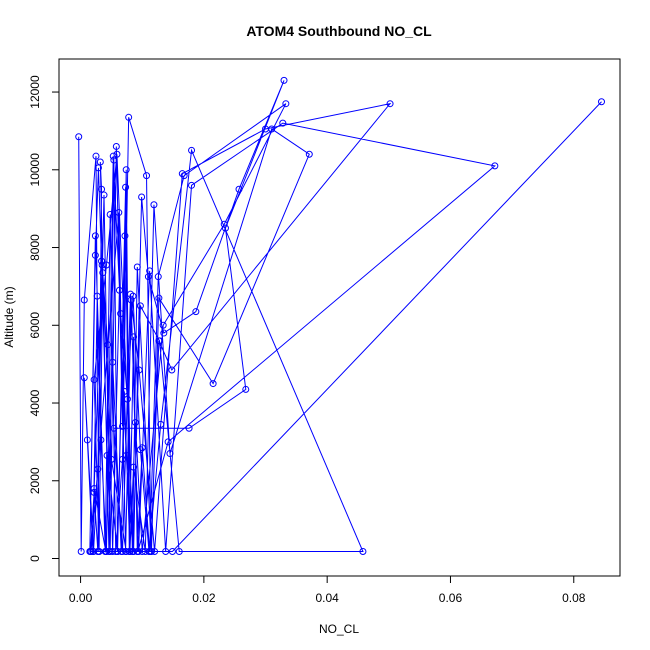 The height and width of the screenshot is (650, 650). Describe the element at coordinates (574, 598) in the screenshot. I see `x-tick-label: 0.08` at that location.